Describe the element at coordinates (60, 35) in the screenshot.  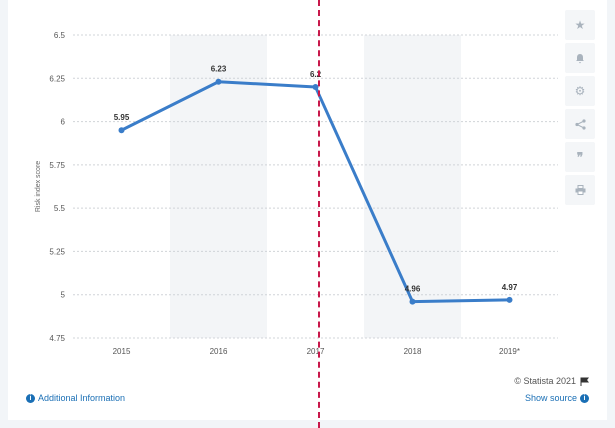
I see `y-tick-label: 6.5` at that location.